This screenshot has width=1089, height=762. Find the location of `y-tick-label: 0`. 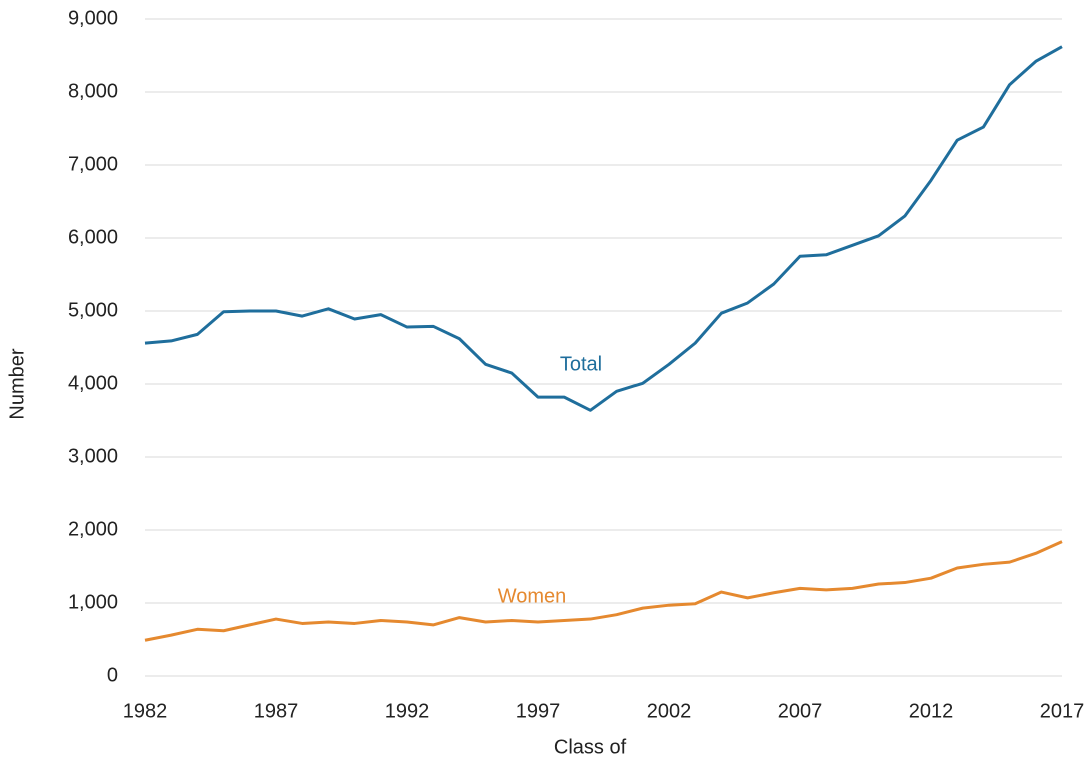

y-tick-label: 0 is located at coordinates (112, 675).